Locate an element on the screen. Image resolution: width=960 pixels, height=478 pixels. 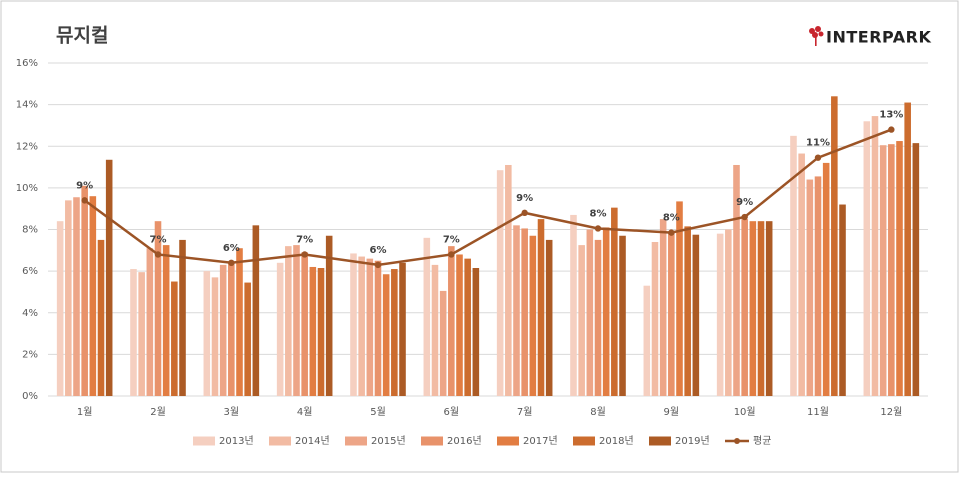
legend-label: 2015년 is located at coordinates (388, 441).